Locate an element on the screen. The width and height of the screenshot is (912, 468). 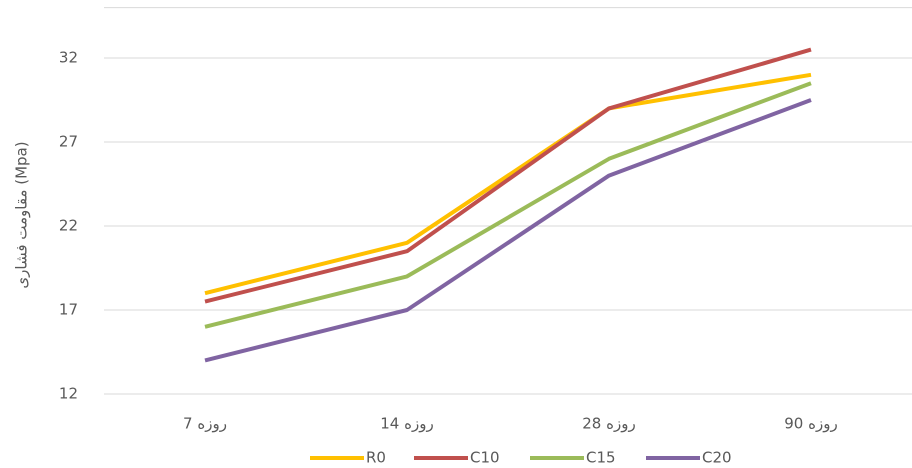
y-tick-label: 12 is located at coordinates (68, 394).